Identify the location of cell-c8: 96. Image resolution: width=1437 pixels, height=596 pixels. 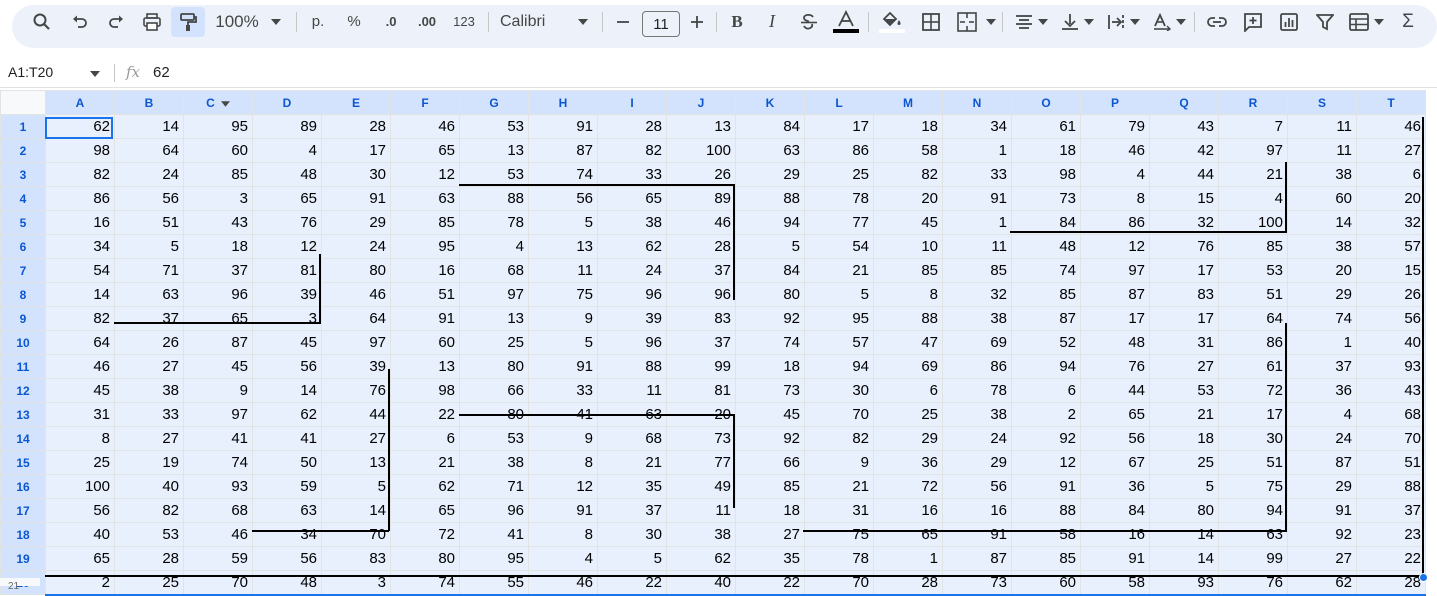
(218, 294).